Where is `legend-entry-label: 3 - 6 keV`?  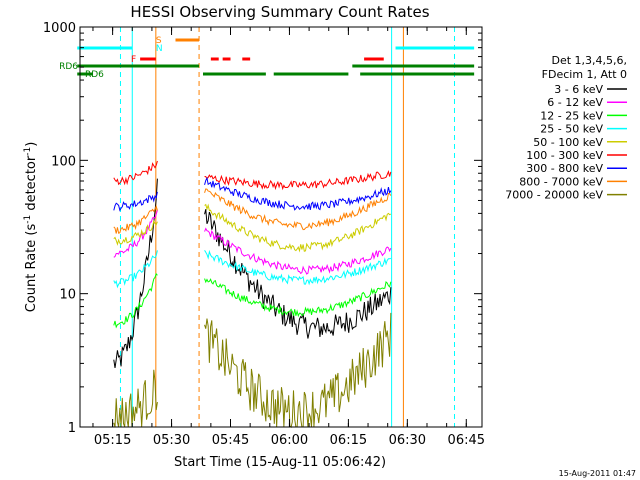 legend-entry-label: 3 - 6 keV is located at coordinates (578, 89).